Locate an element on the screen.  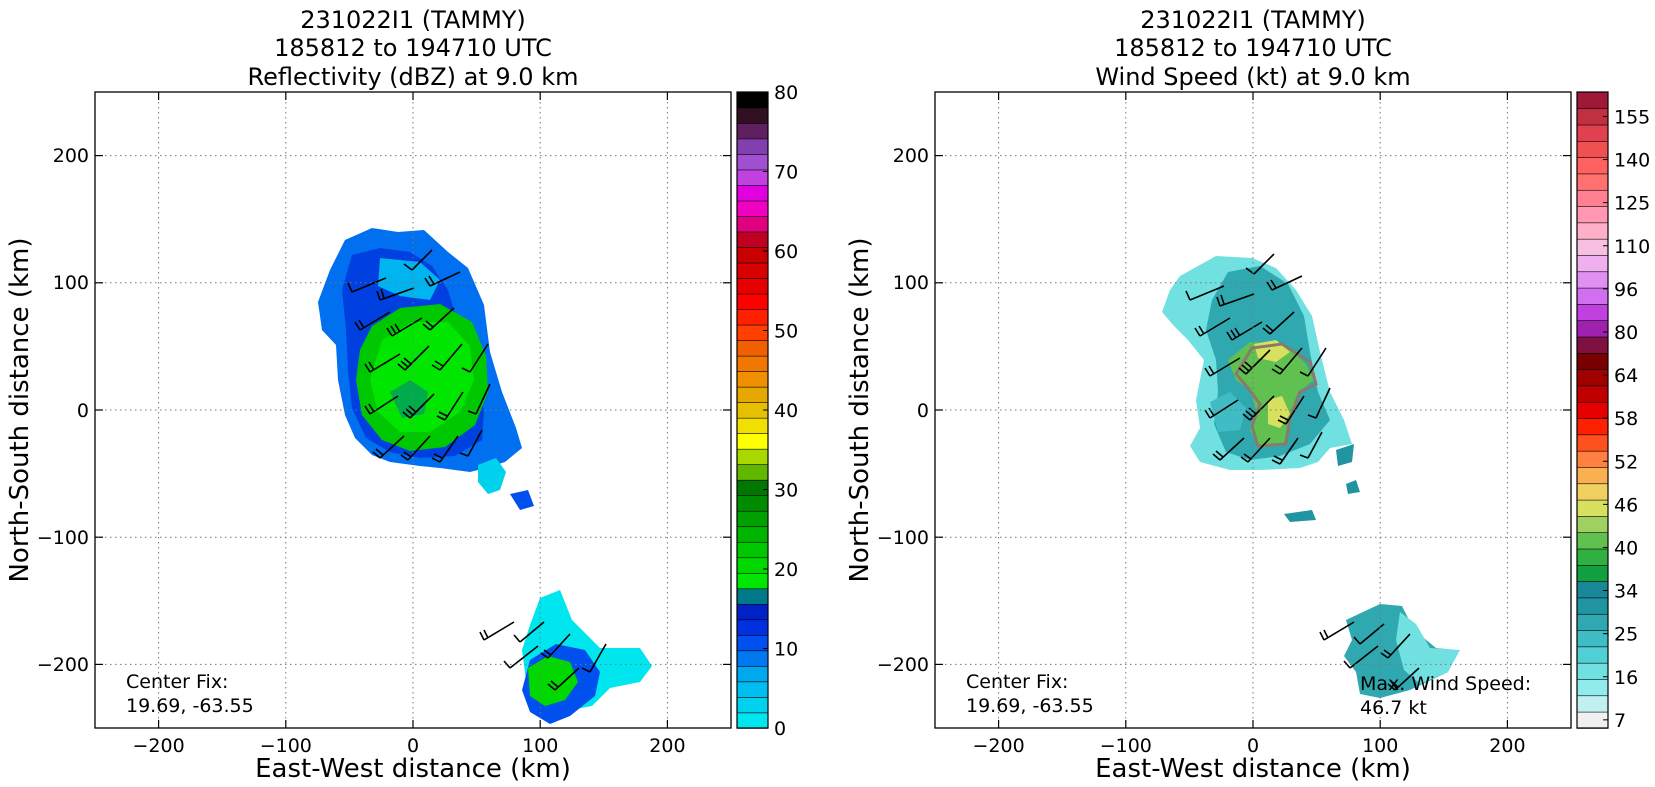
wind-south-fragment is located at coordinates (1353, 487).